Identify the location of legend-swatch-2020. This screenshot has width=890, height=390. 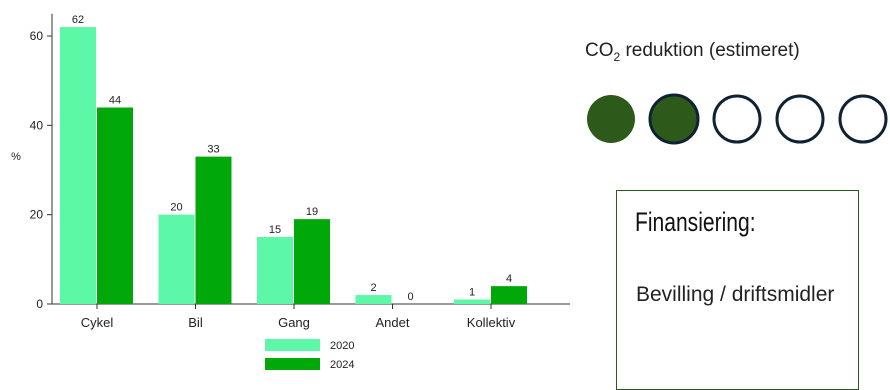
(292, 345).